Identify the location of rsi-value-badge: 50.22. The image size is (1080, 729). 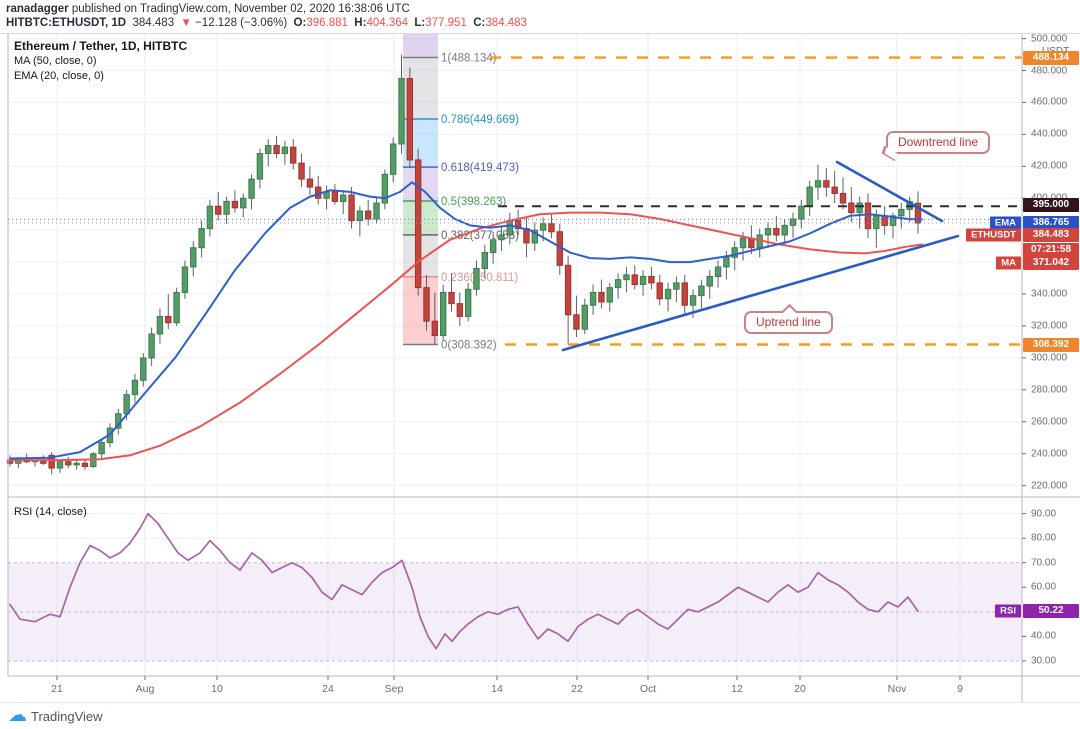
(1051, 611).